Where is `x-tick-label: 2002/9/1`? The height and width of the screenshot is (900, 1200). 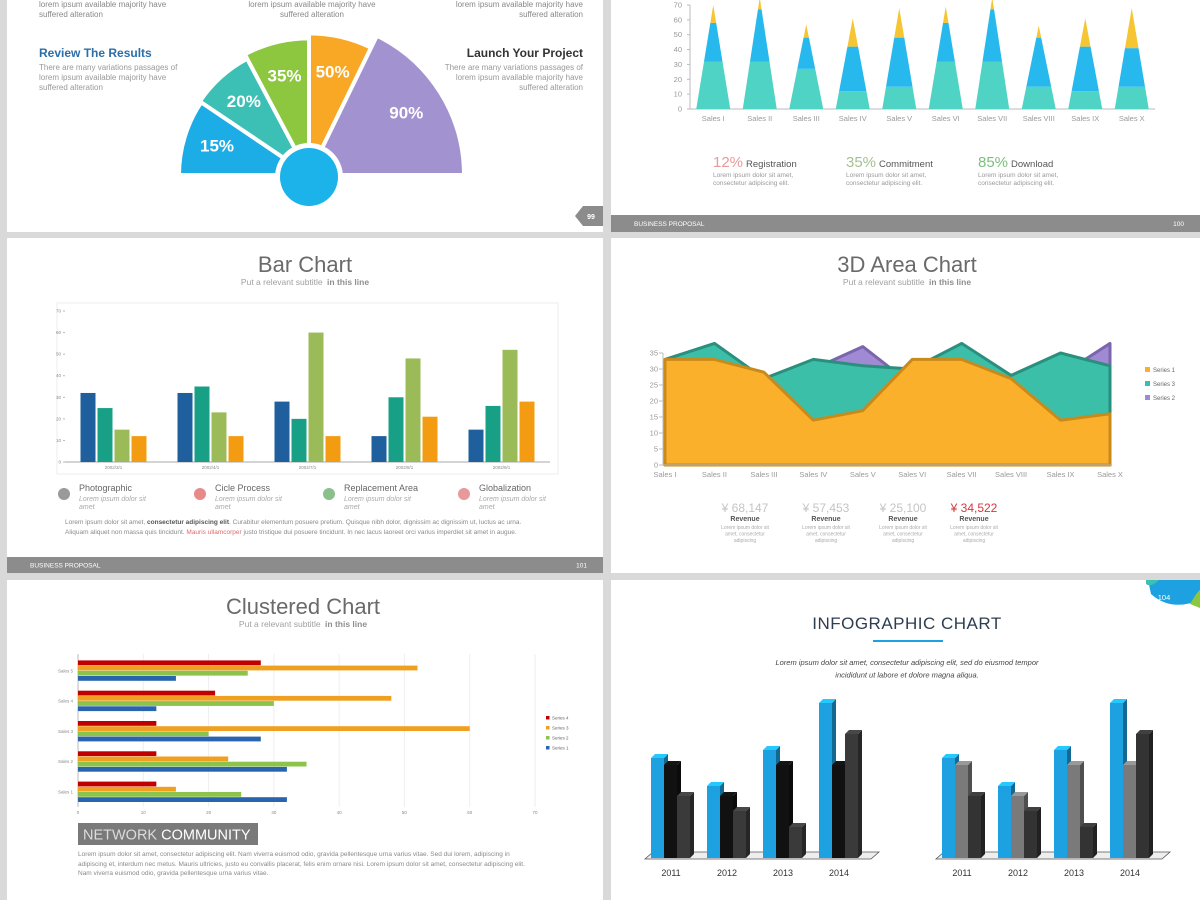
x-tick-label: 2002/9/1 is located at coordinates (502, 467).